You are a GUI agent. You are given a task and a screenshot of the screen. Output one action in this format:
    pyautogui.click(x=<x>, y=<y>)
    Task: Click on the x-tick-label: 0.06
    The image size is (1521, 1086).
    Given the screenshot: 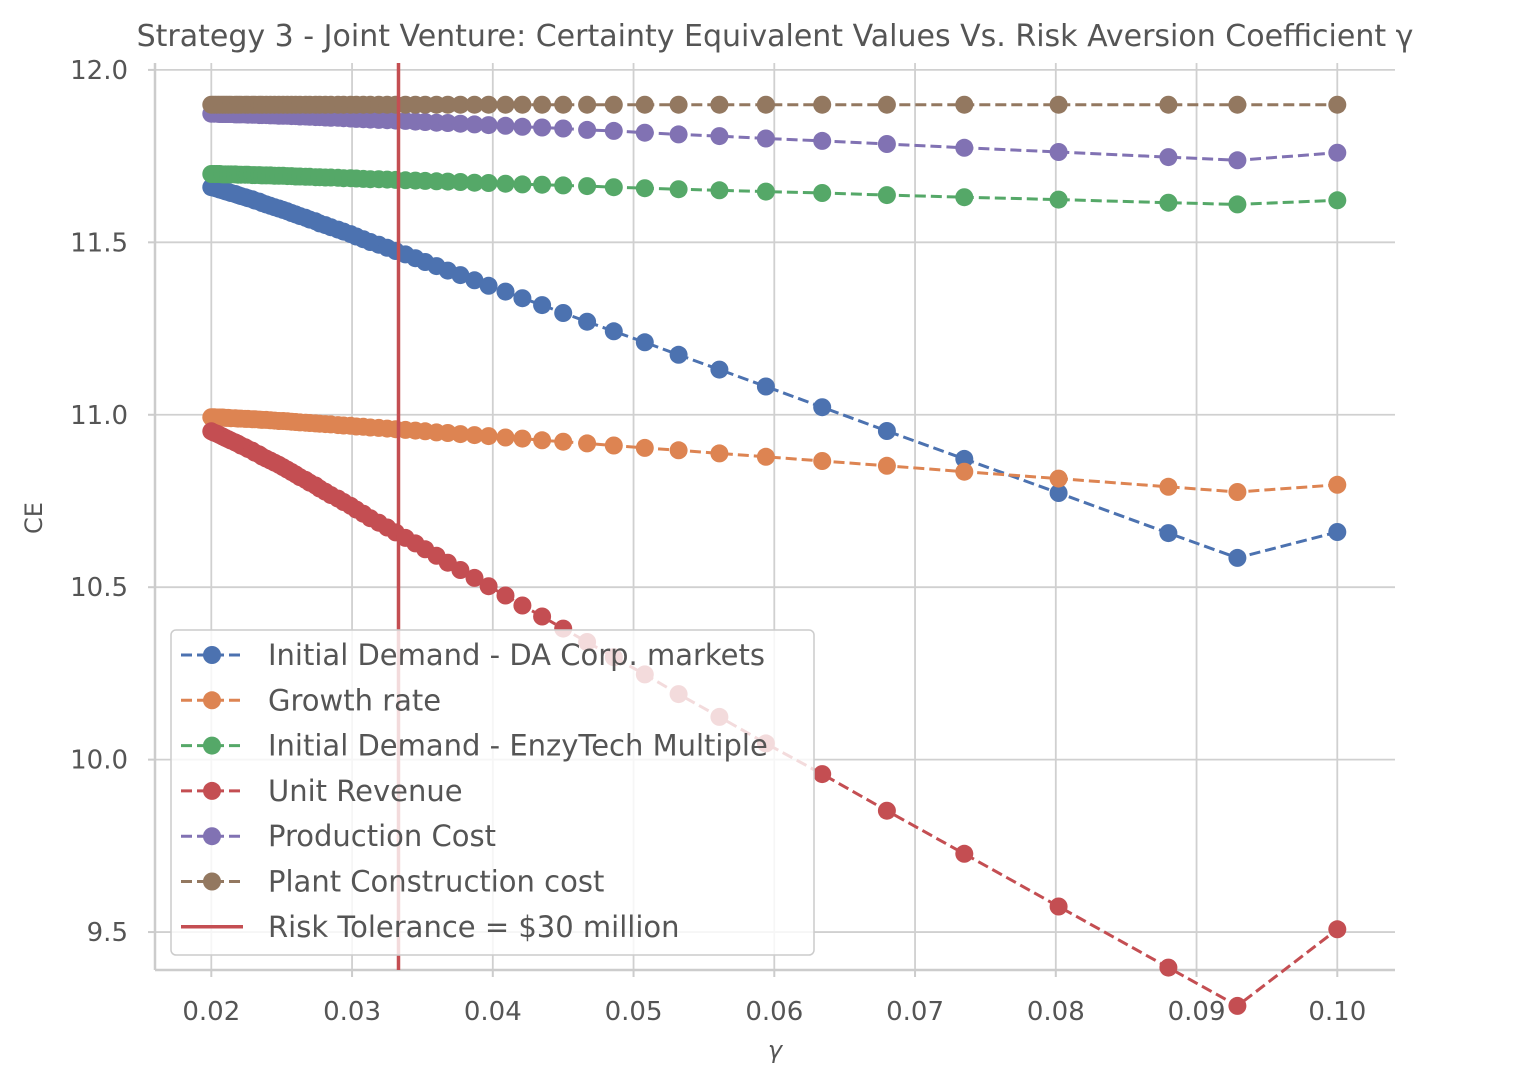 What is the action you would take?
    pyautogui.click(x=774, y=1012)
    